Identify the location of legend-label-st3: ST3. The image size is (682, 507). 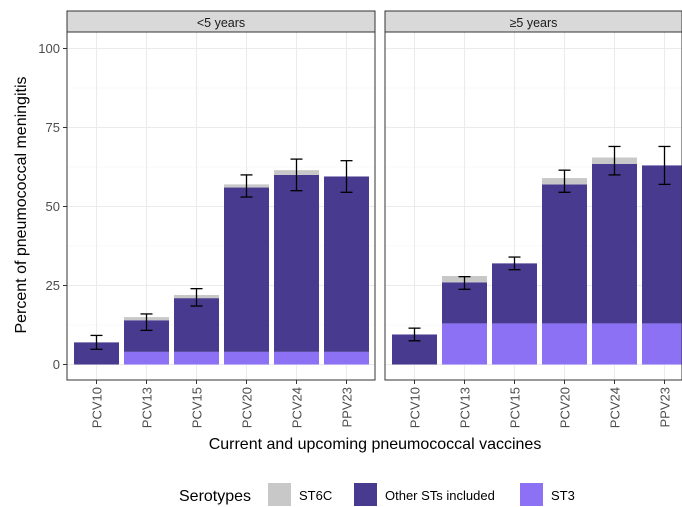
(563, 495).